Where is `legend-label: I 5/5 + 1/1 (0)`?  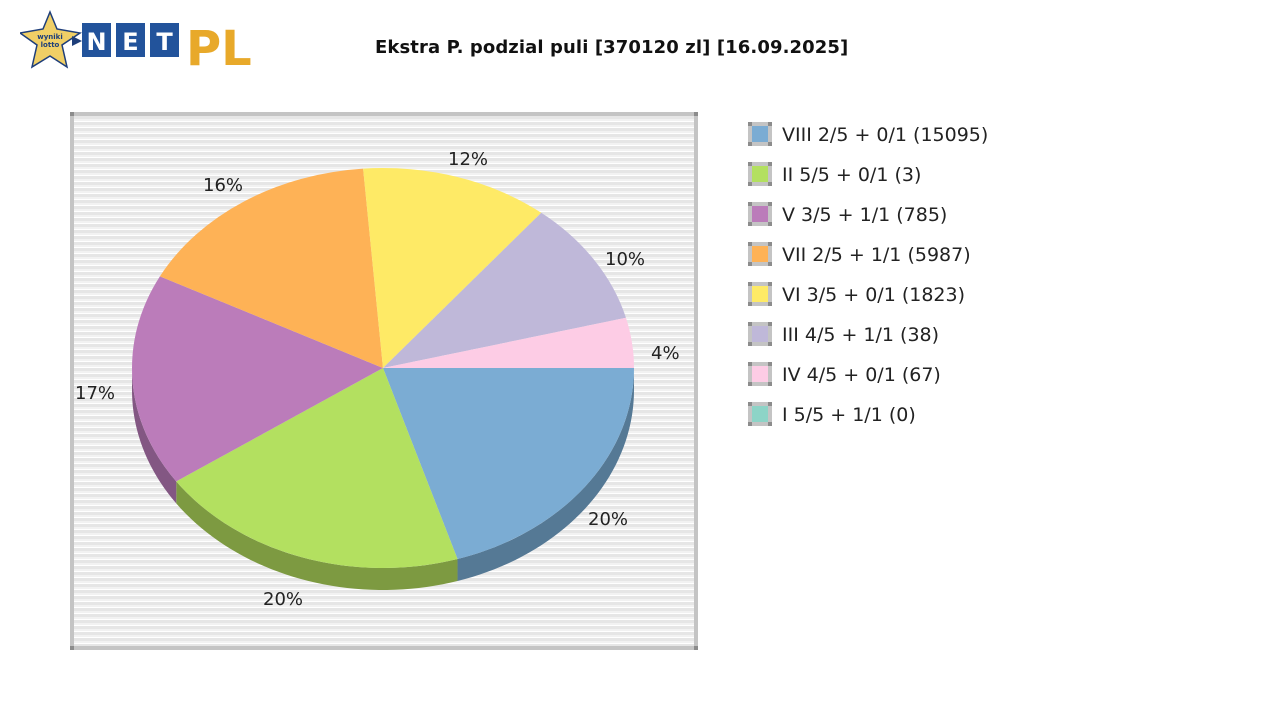 legend-label: I 5/5 + 1/1 (0) is located at coordinates (849, 415).